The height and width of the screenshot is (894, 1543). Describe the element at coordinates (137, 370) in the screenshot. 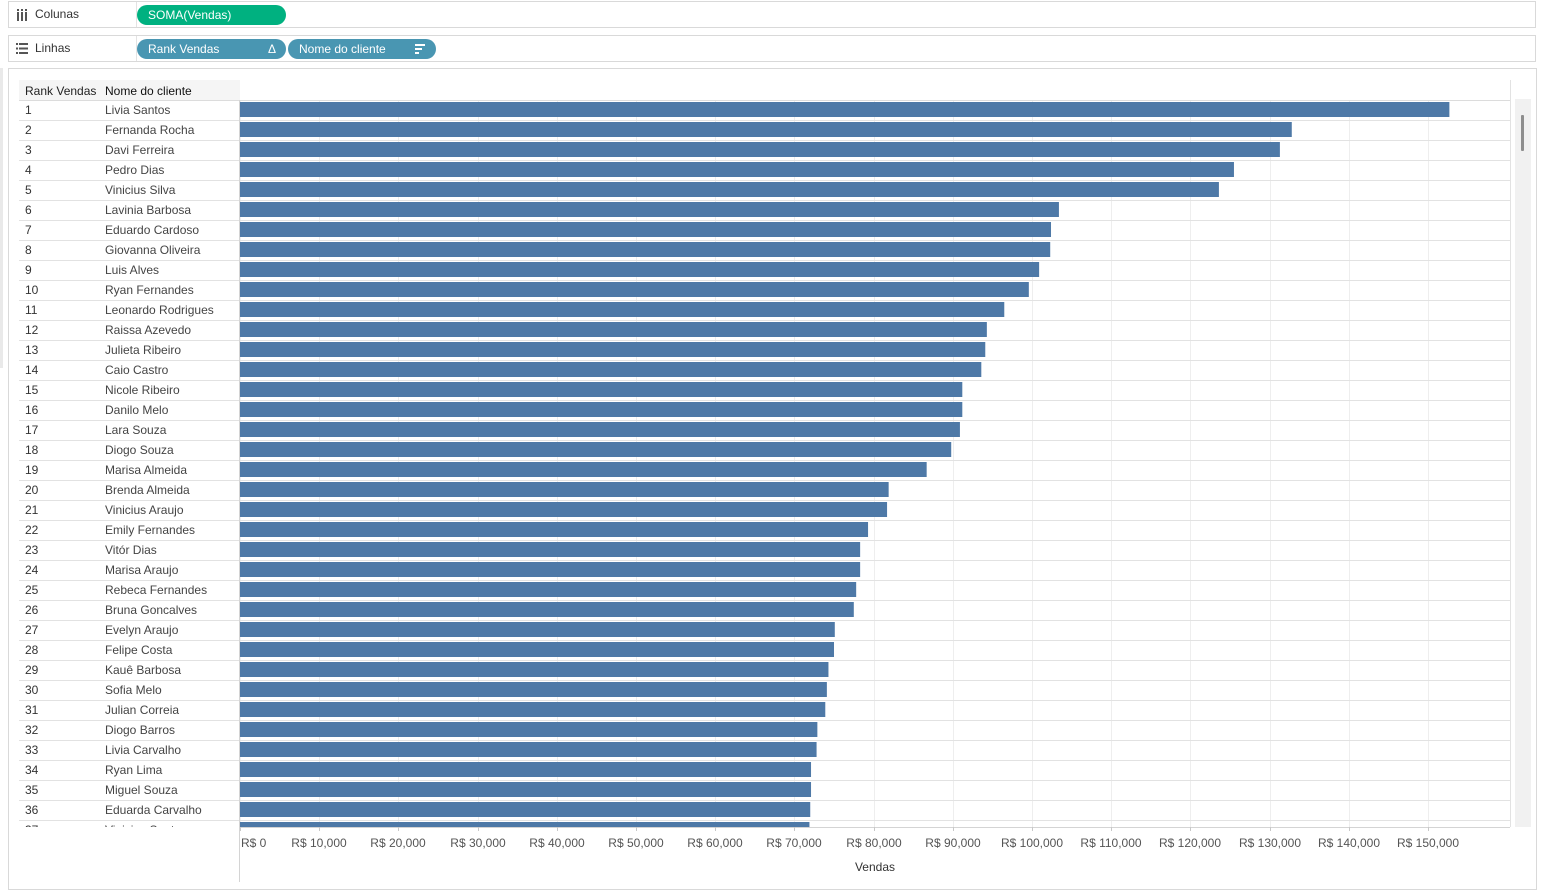

I see `customer-name-label: Caio Castro` at that location.